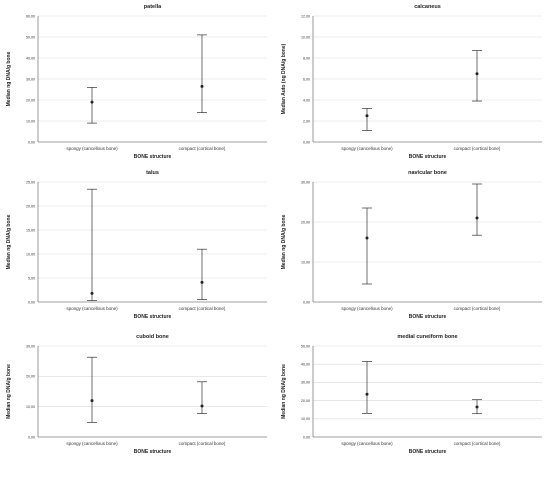 The width and height of the screenshot is (550, 494). I want to click on y-tick-label: 60,00, so click(30, 16).